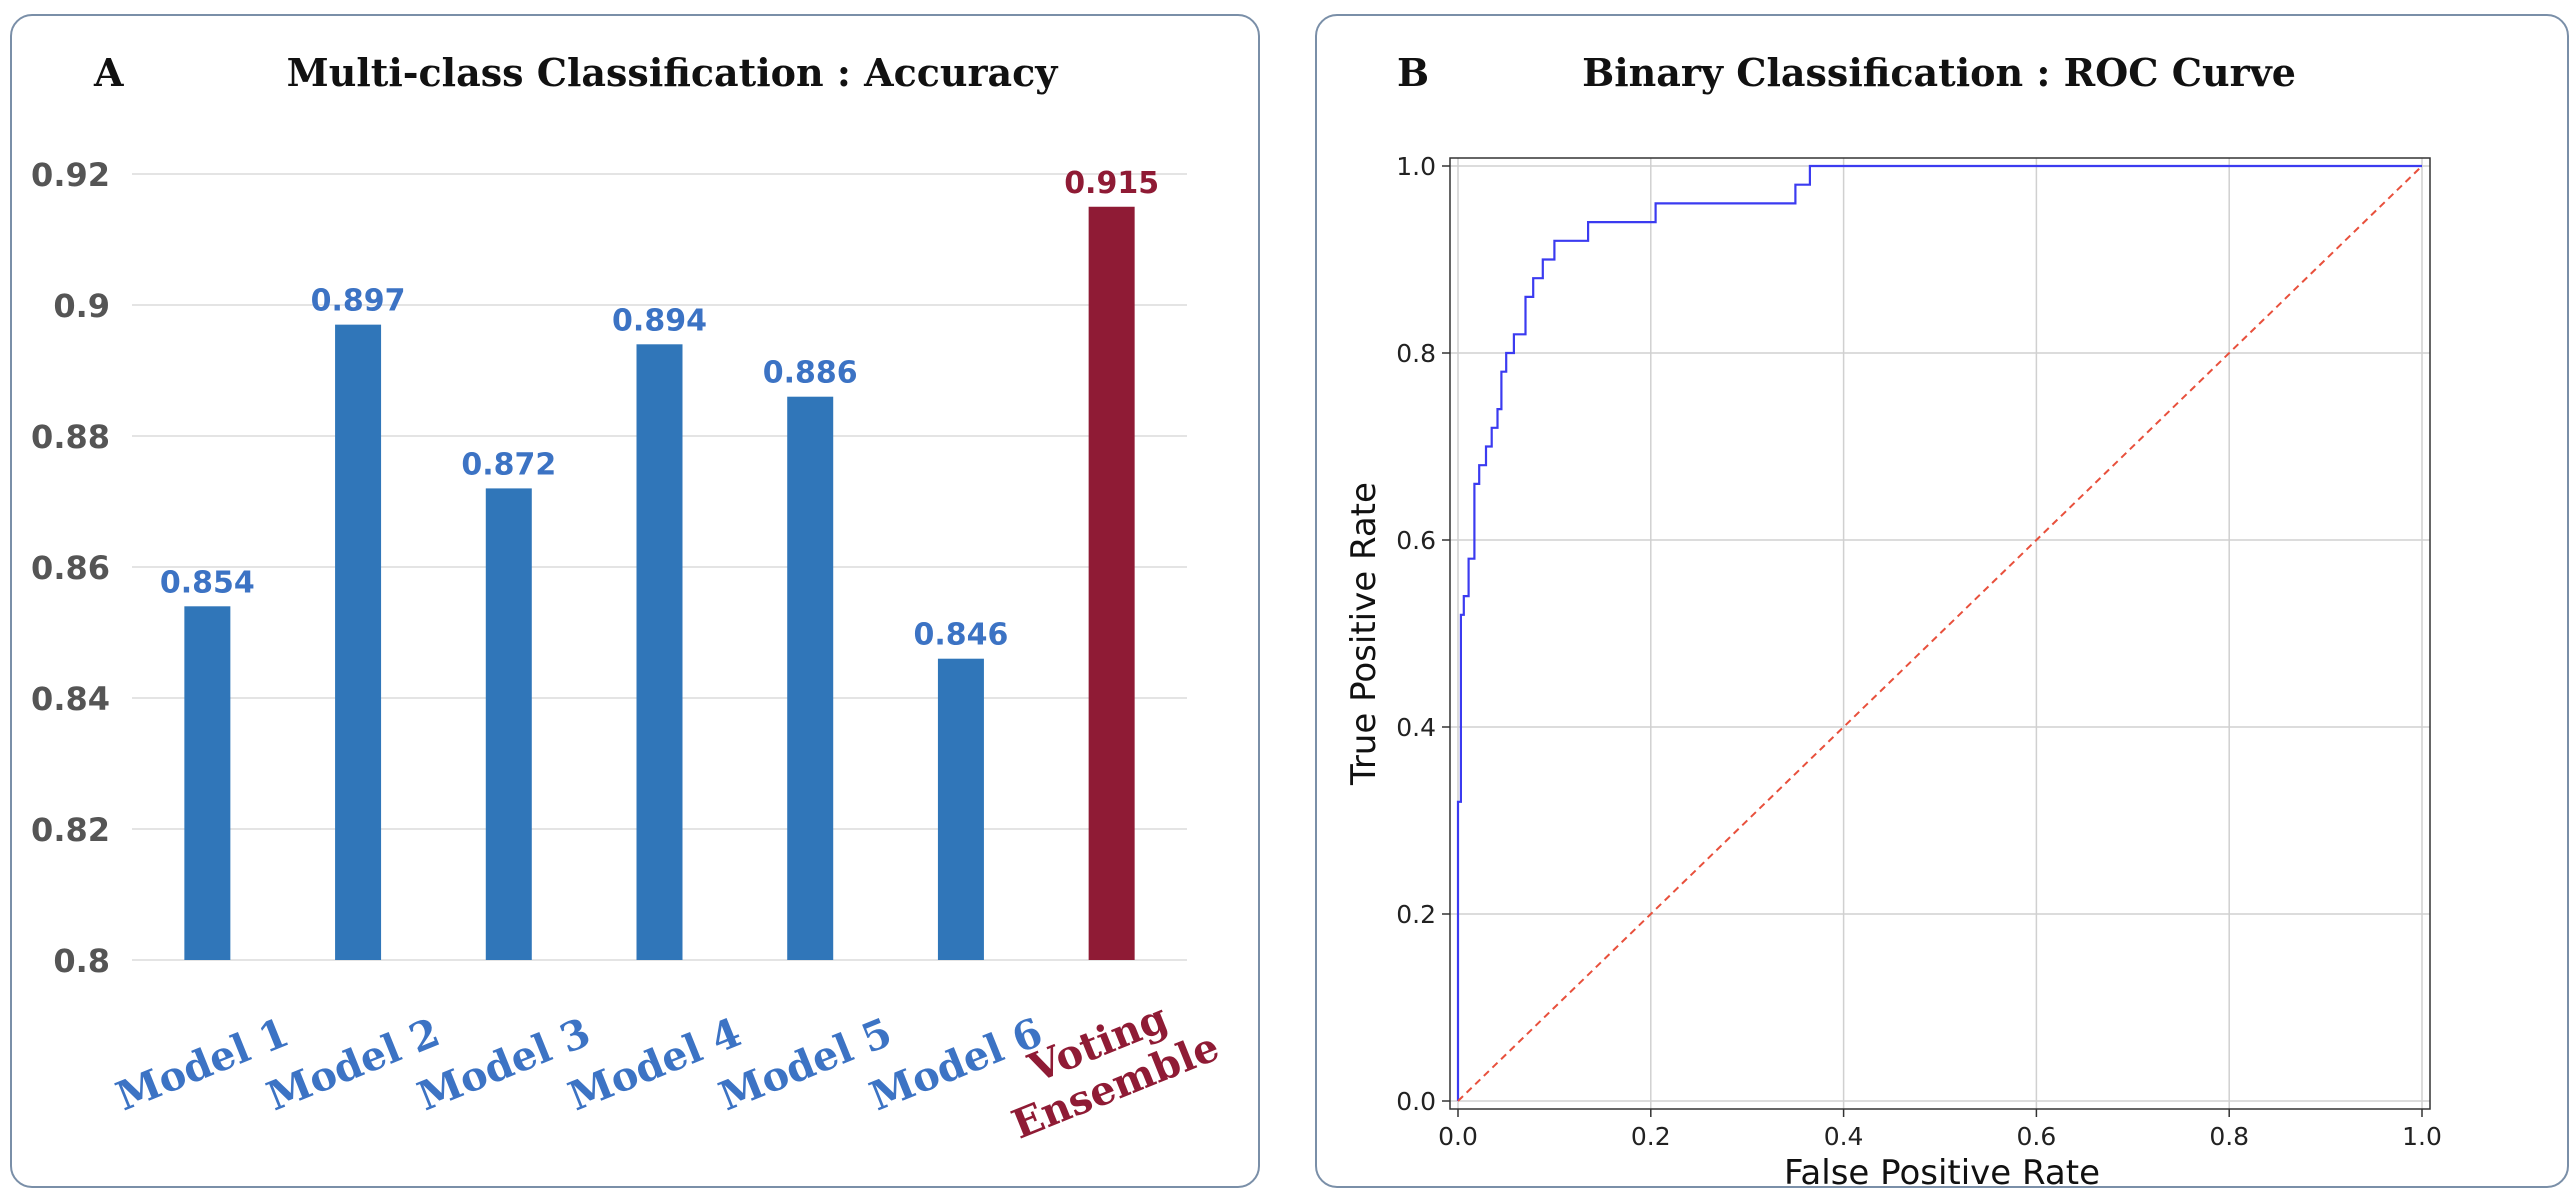 The width and height of the screenshot is (2576, 1202). Describe the element at coordinates (1111, 183) in the screenshot. I see `bar-value-label: 0.915` at that location.